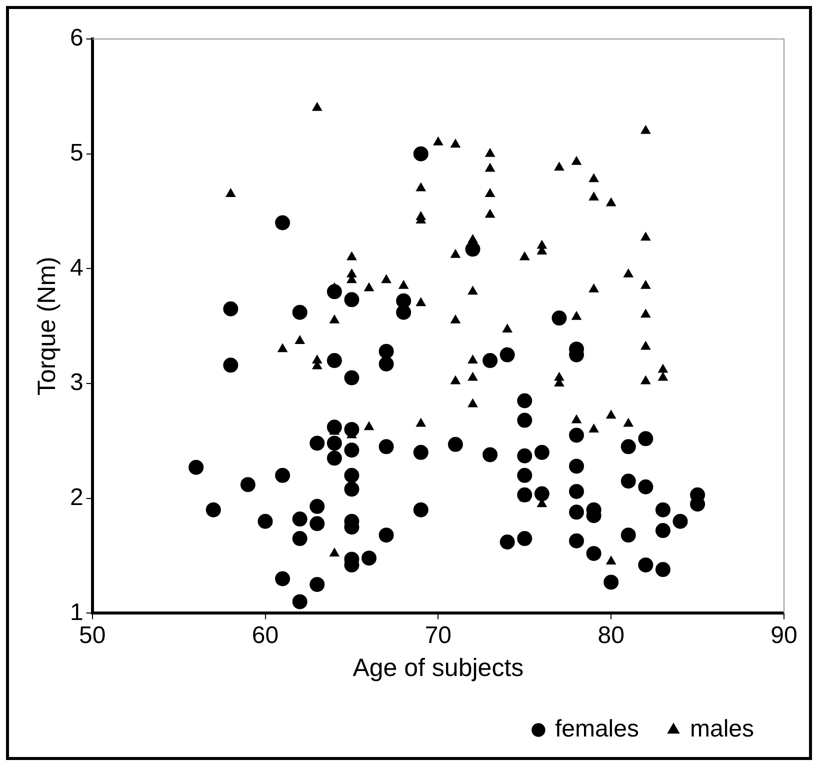  What do you see at coordinates (77, 268) in the screenshot?
I see `y-tick-label: 4` at bounding box center [77, 268].